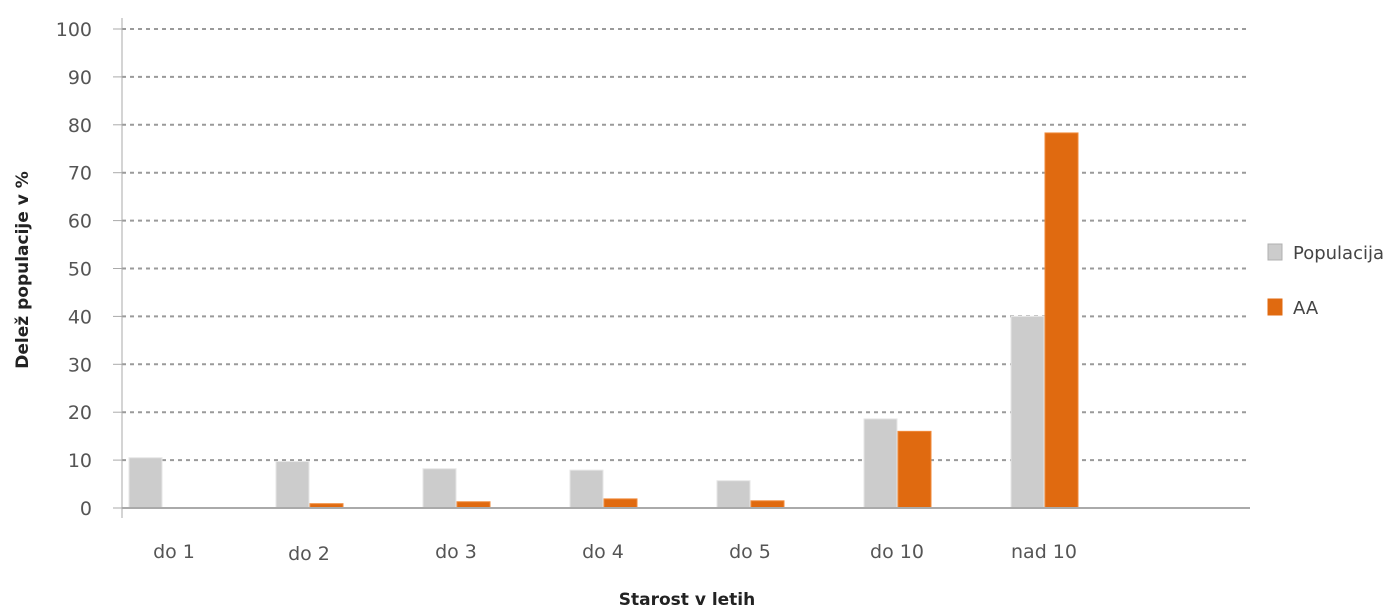  Describe the element at coordinates (80, 174) in the screenshot. I see `y-tick-label: 70` at that location.